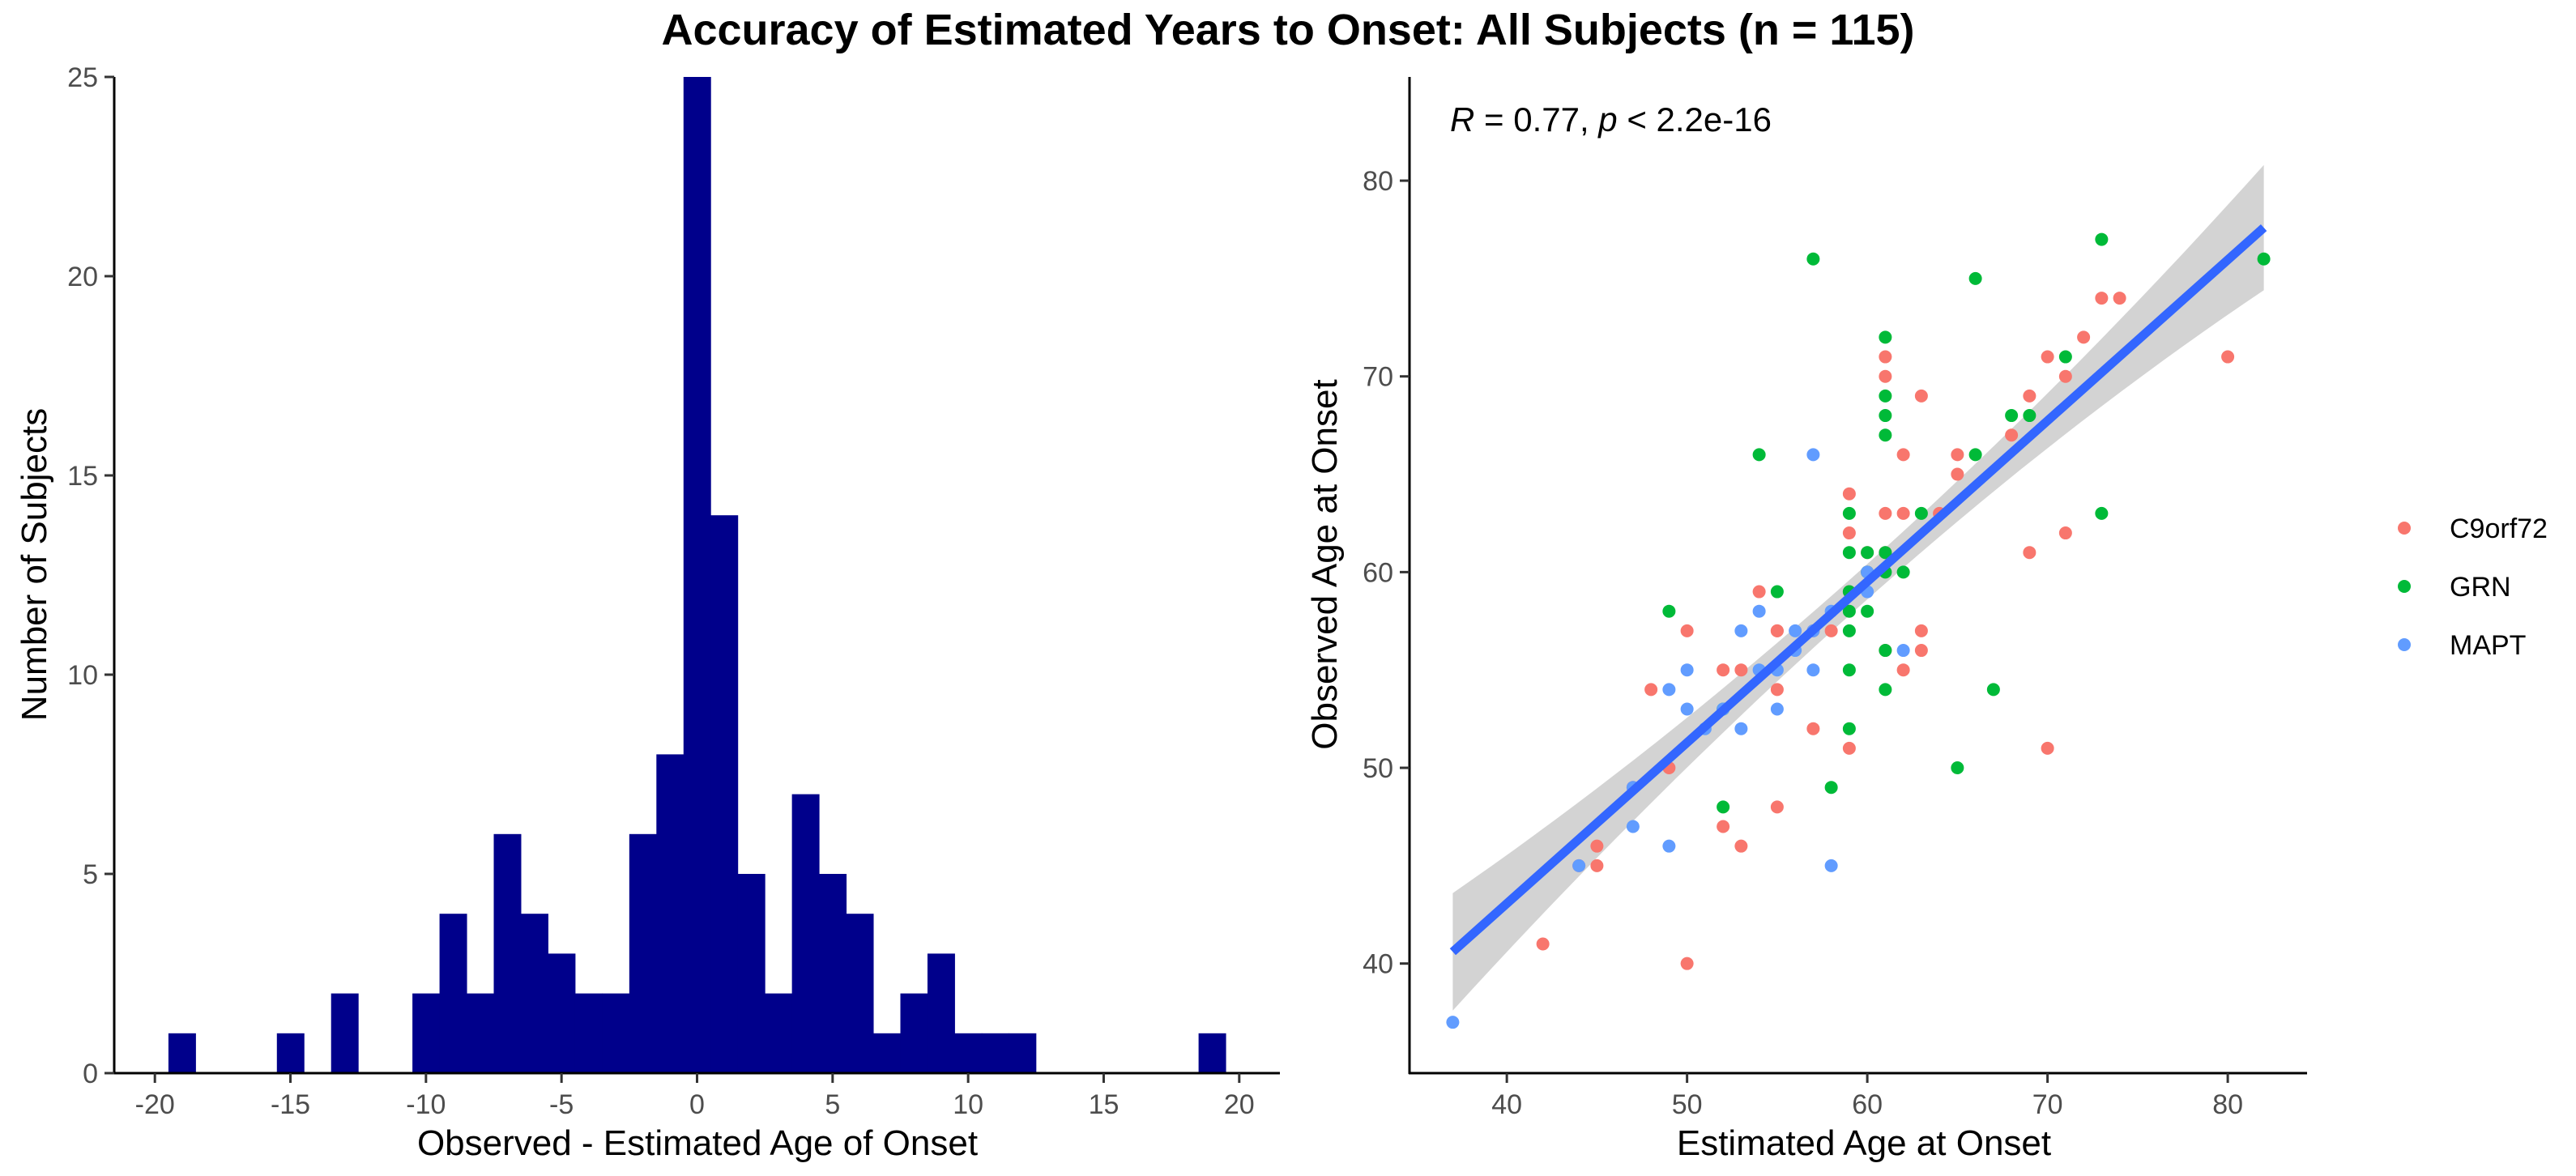  Describe the element at coordinates (2488, 645) in the screenshot. I see `legend-label: MAPT` at that location.